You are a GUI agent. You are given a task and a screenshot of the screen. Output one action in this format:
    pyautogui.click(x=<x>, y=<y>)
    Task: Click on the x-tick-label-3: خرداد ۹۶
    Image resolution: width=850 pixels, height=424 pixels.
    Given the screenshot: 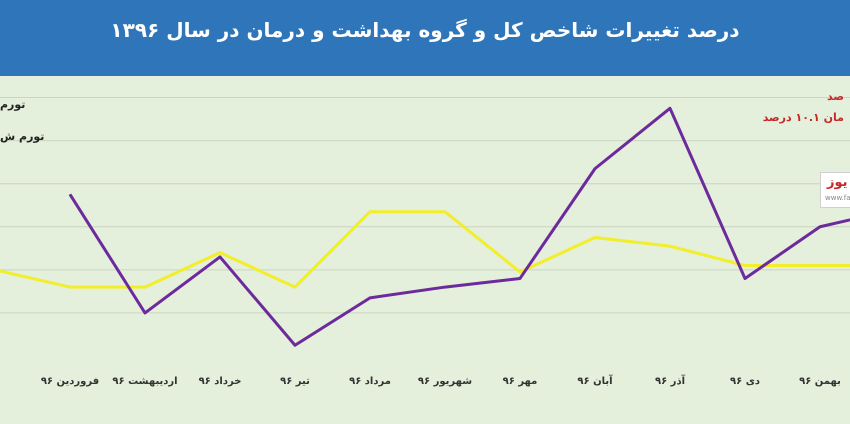 What is the action you would take?
    pyautogui.click(x=220, y=381)
    